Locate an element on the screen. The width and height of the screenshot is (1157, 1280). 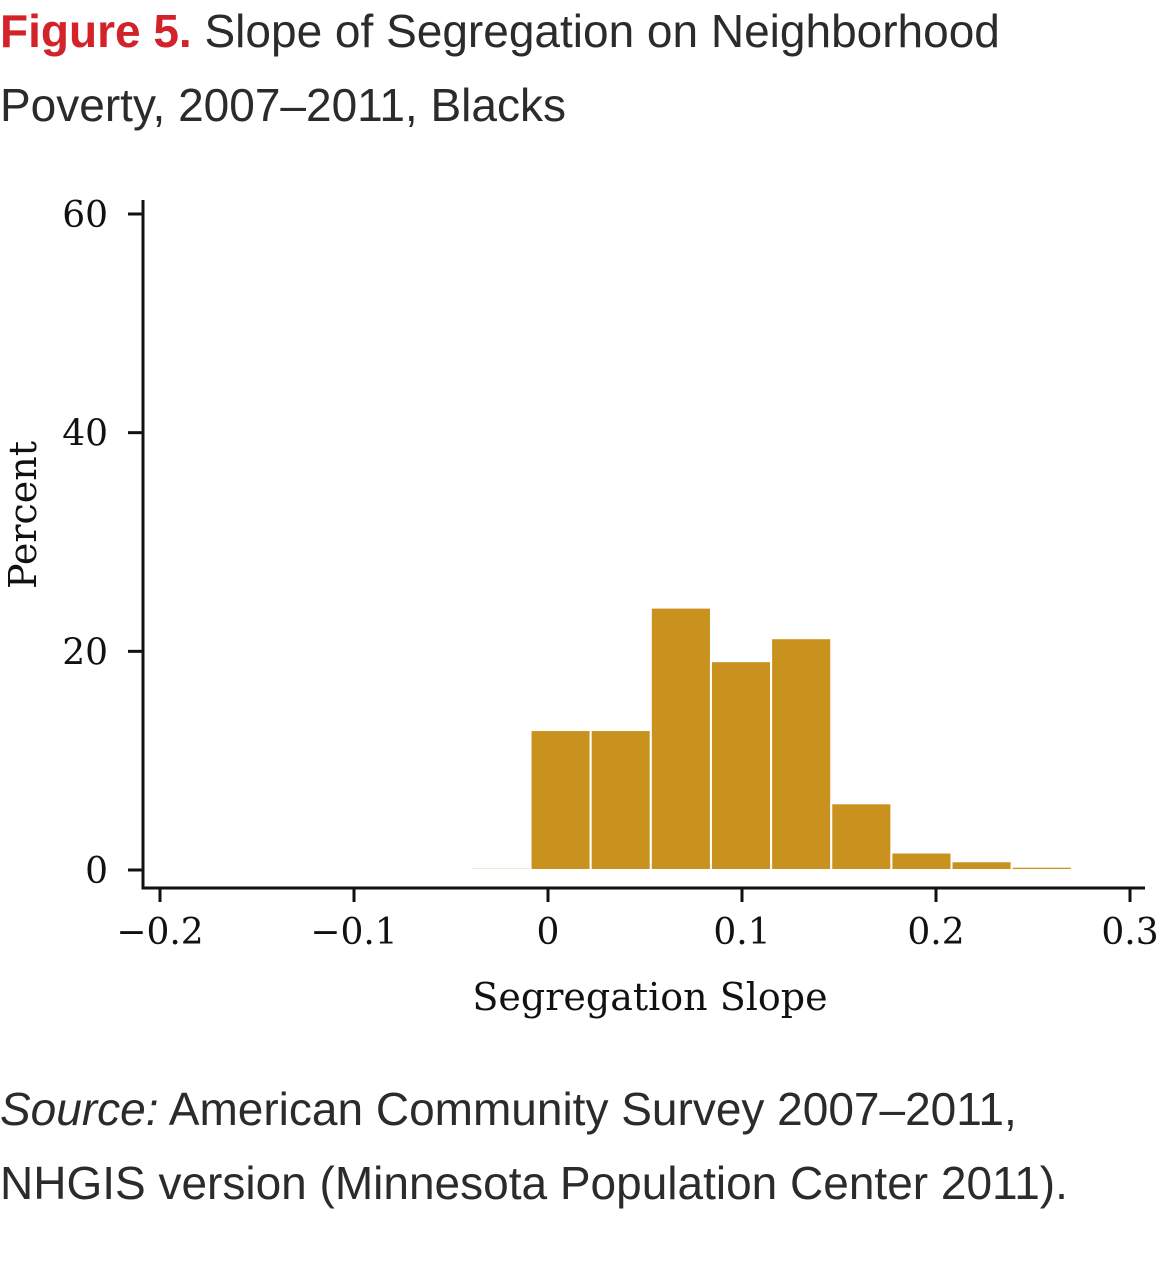
histogram-bars is located at coordinates (771, 739).